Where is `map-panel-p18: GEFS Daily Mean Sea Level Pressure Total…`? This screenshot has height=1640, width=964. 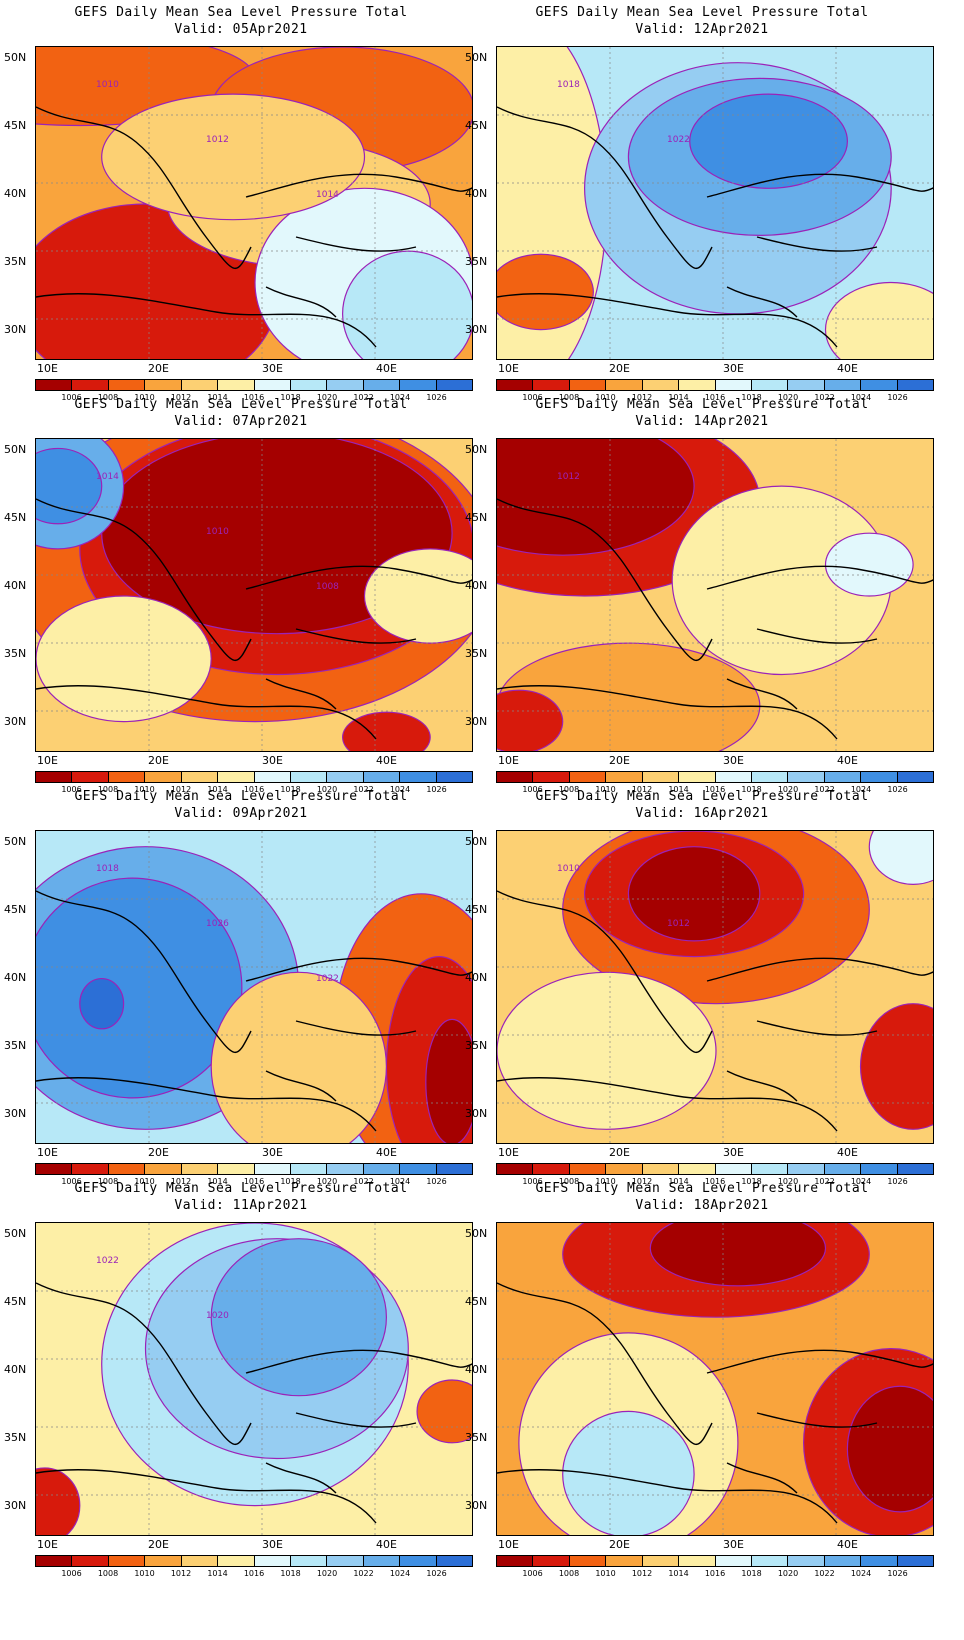 map-panel-p18: GEFS Daily Mean Sea Level Pressure Total… is located at coordinates (702, 1381).